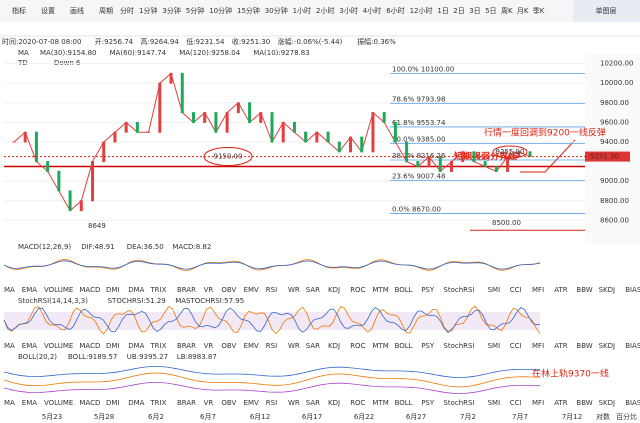 The image size is (640, 423). Describe the element at coordinates (606, 10) in the screenshot. I see `layer-button: 单图层` at that location.